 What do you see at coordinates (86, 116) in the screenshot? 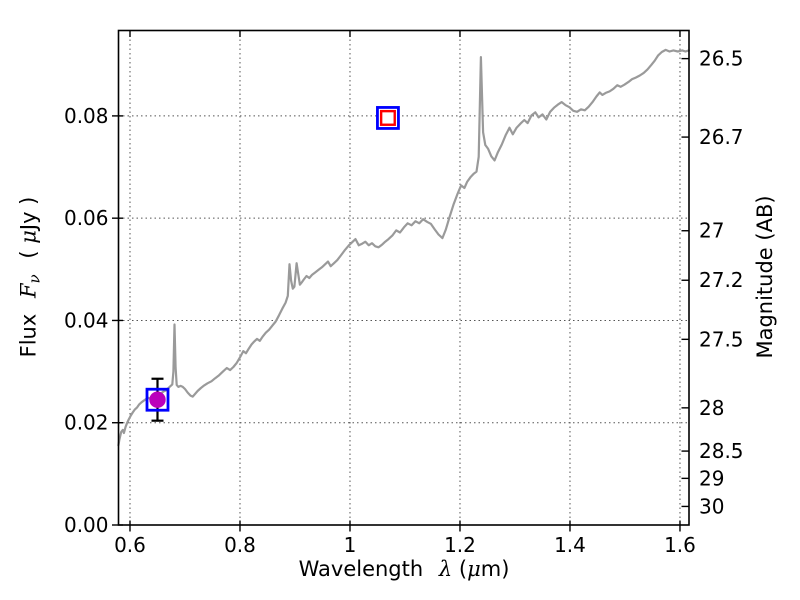
I see `flux-tick-label: 0.08` at bounding box center [86, 116].